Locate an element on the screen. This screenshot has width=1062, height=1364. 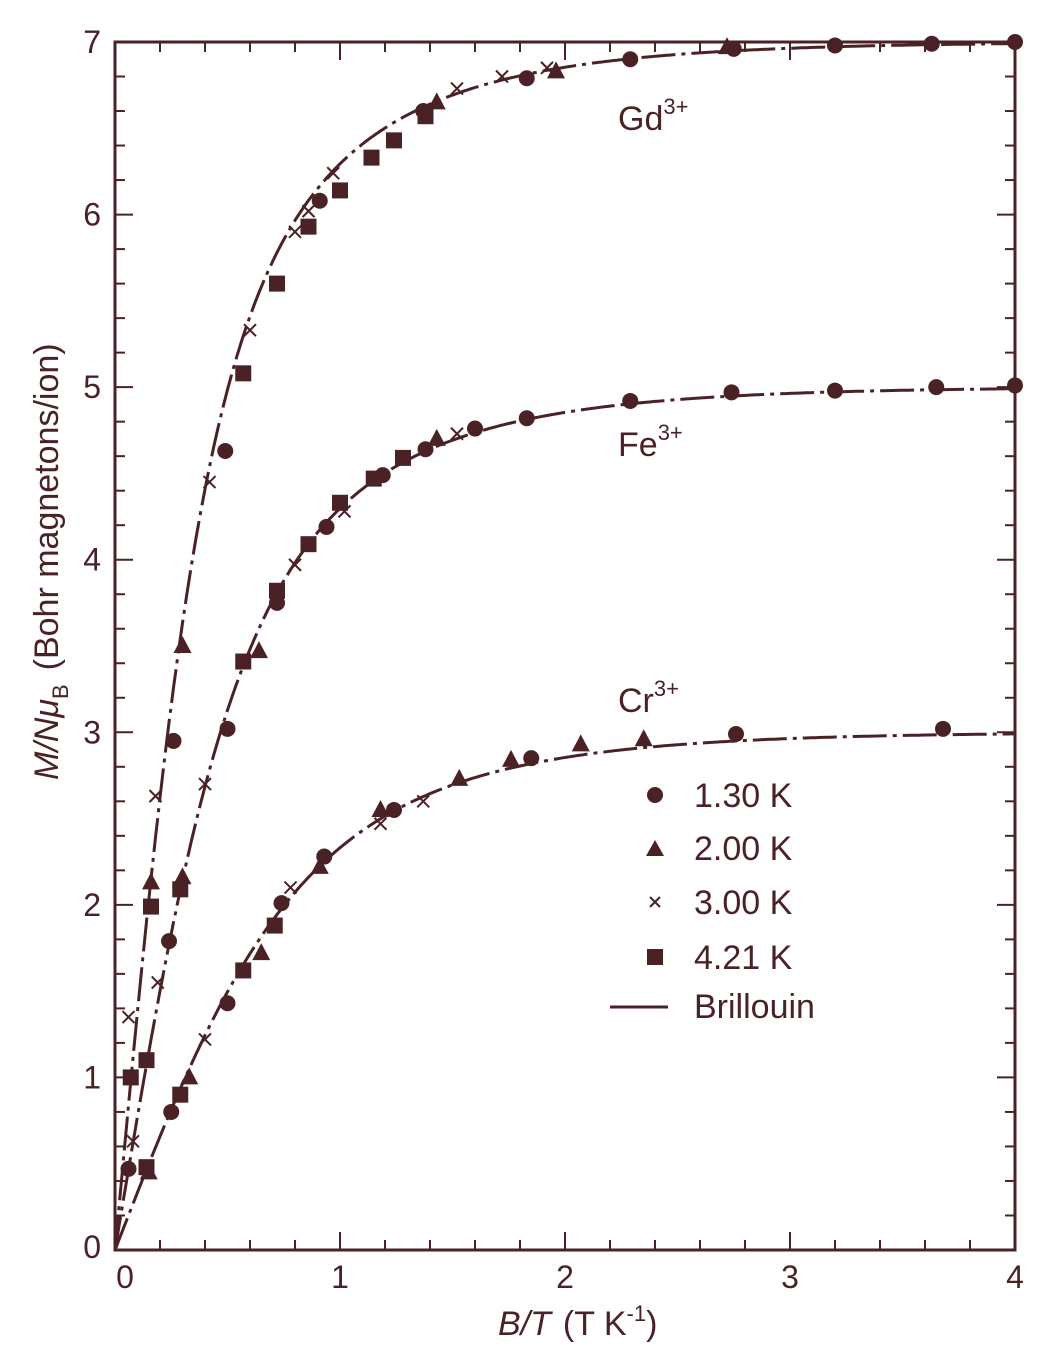
legend-label-1-30k: 1.30 K is located at coordinates (743, 796).